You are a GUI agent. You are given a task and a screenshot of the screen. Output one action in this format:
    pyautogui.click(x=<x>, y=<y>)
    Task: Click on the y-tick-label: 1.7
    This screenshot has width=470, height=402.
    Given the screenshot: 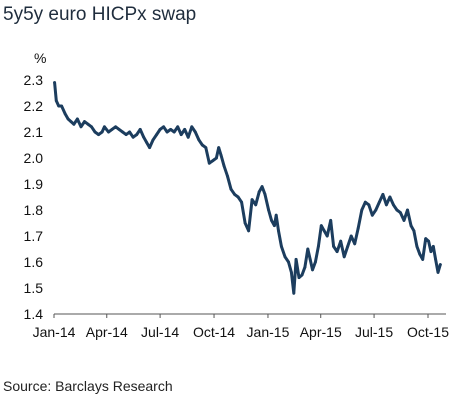 What is the action you would take?
    pyautogui.click(x=34, y=236)
    